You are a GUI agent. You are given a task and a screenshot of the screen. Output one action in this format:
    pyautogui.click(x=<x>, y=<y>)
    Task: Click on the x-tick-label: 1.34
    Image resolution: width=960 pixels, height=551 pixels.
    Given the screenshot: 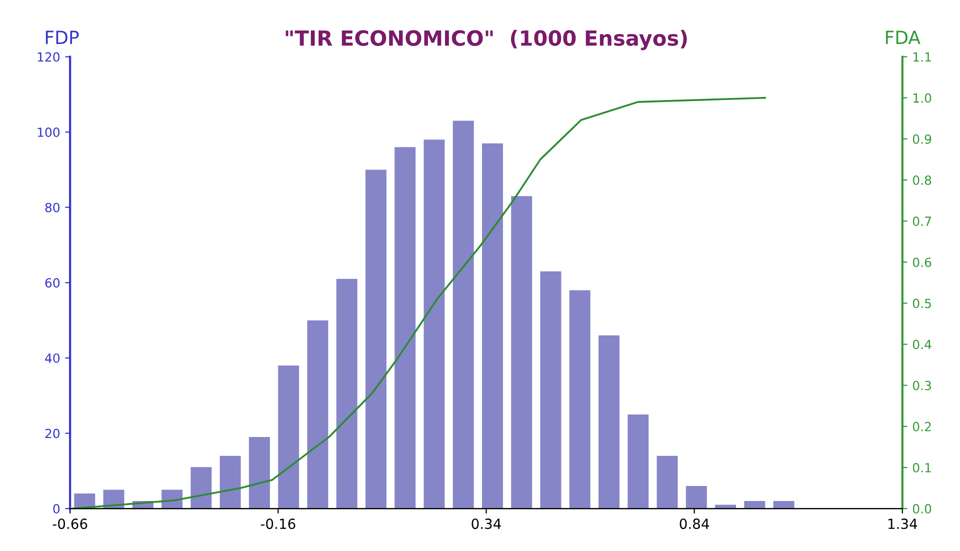 What is the action you would take?
    pyautogui.click(x=903, y=524)
    